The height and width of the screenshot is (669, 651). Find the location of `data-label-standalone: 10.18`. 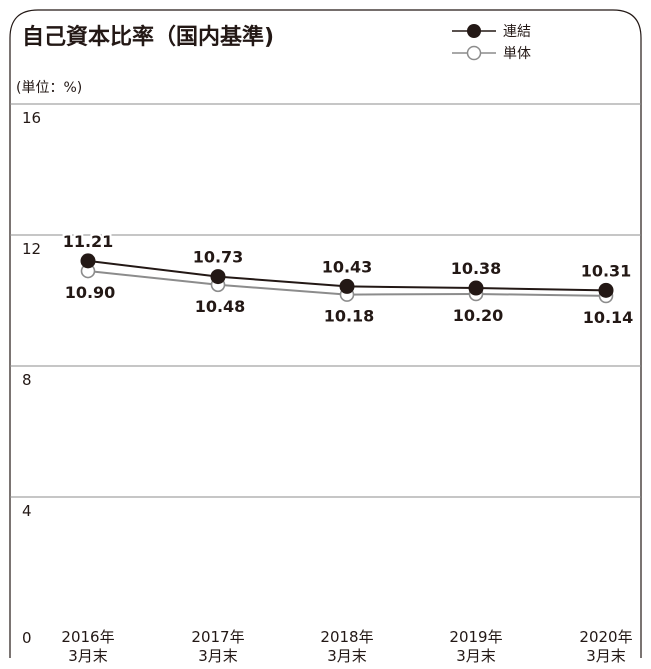

data-label-standalone: 10.18 is located at coordinates (349, 316).